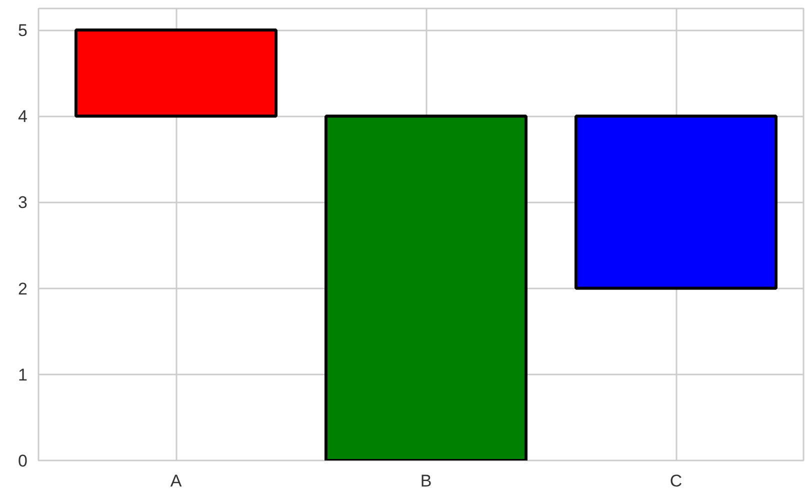 Image resolution: width=805 pixels, height=496 pixels. What do you see at coordinates (426, 481) in the screenshot?
I see `x-tick-label: B` at bounding box center [426, 481].